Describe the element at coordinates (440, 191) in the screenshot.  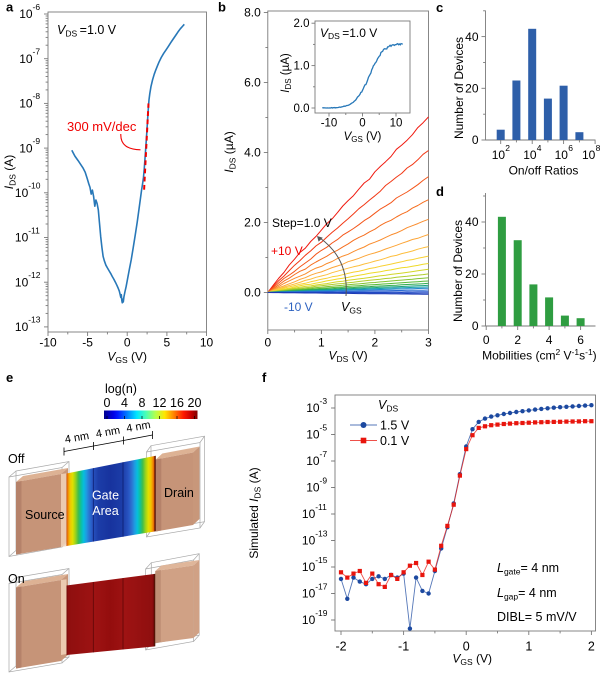
I see `svg-text: d` at that location.